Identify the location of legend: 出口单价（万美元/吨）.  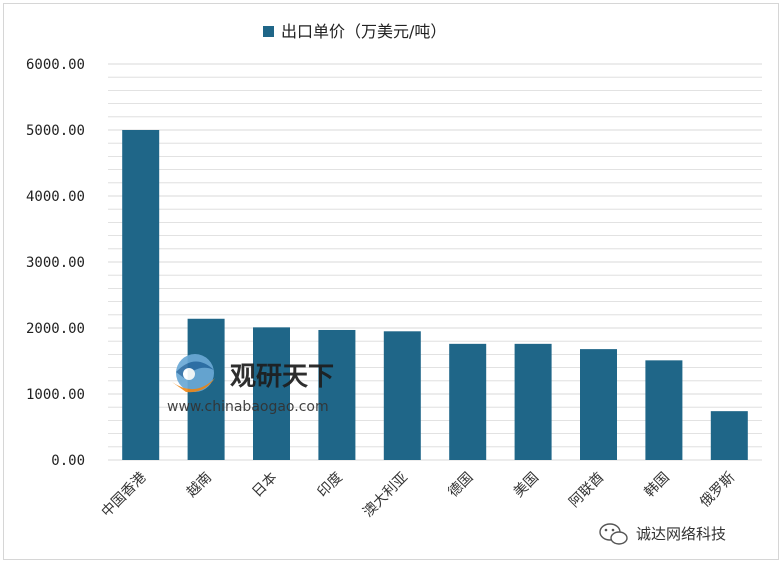
(354, 31).